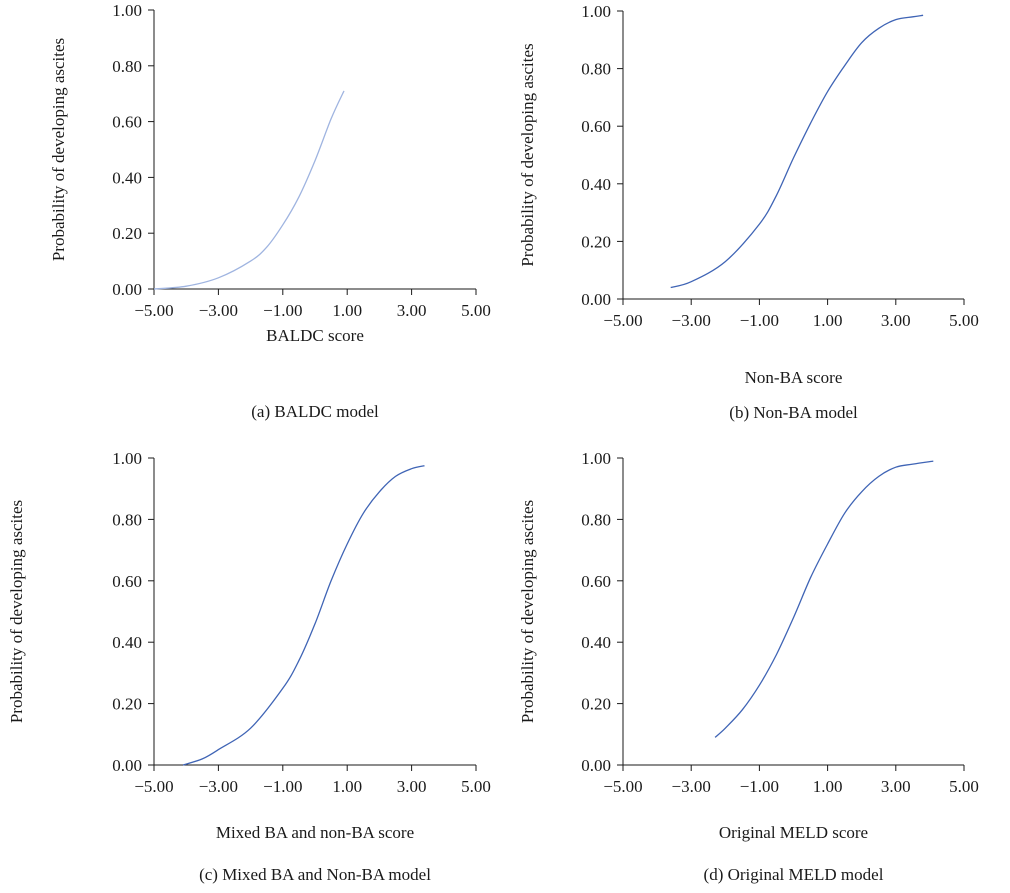 Image resolution: width=1010 pixels, height=893 pixels. What do you see at coordinates (315, 874) in the screenshot?
I see `panel-caption: (c) Mixed BA and Non-BA model` at bounding box center [315, 874].